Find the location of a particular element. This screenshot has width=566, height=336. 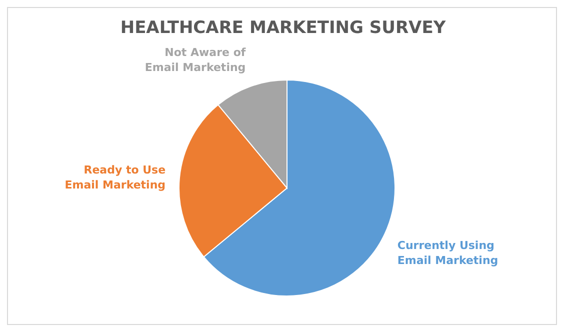

slice-label: Not Aware of Email Marketing is located at coordinates (195, 60).